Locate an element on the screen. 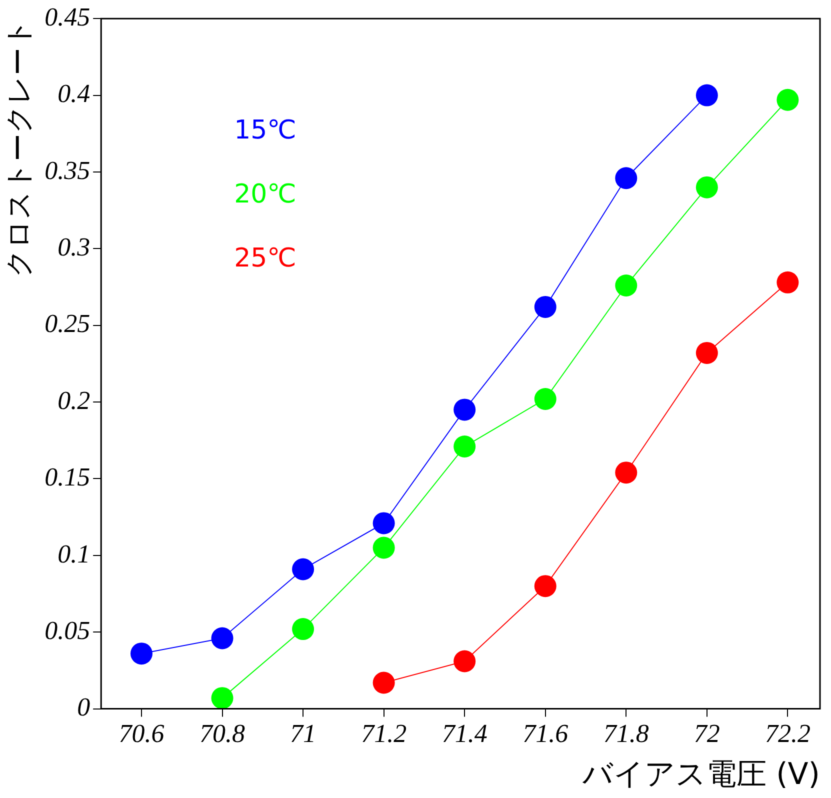  x-tick-label: 70.6 is located at coordinates (141, 733).